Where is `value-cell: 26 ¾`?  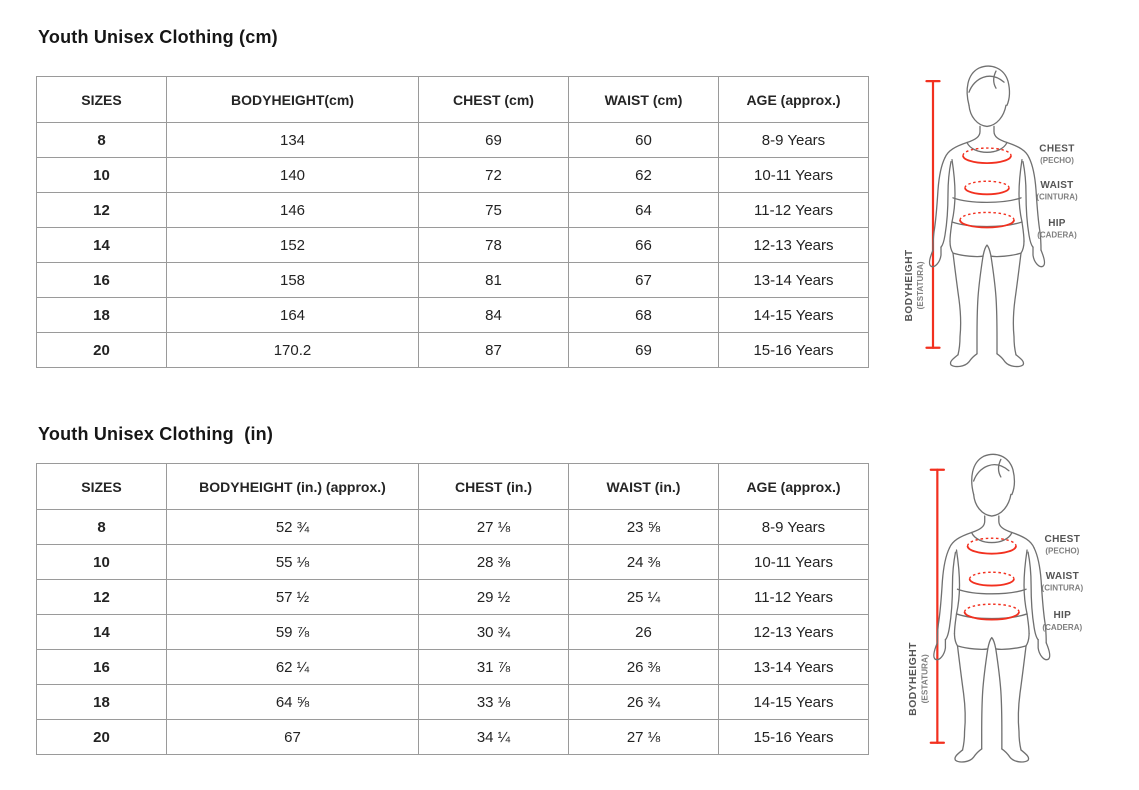 value-cell: 26 ¾ is located at coordinates (643, 702).